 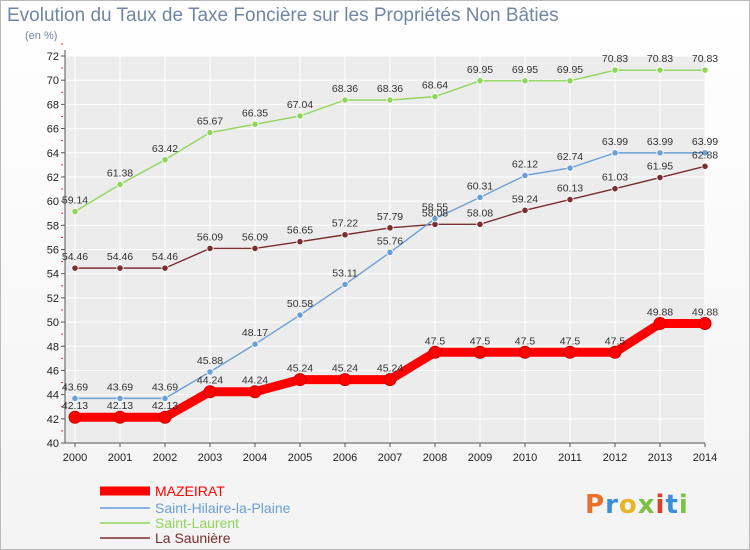 I want to click on y-tick-label: 60, so click(x=53, y=202).